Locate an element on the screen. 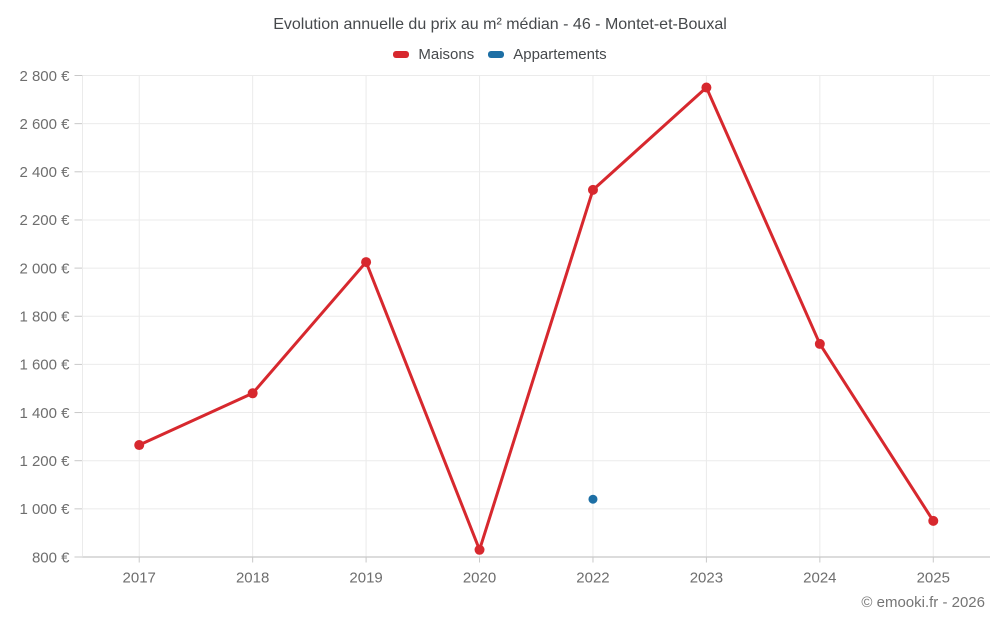 The image size is (1000, 625). data-point-maisons-2018 is located at coordinates (252, 393).